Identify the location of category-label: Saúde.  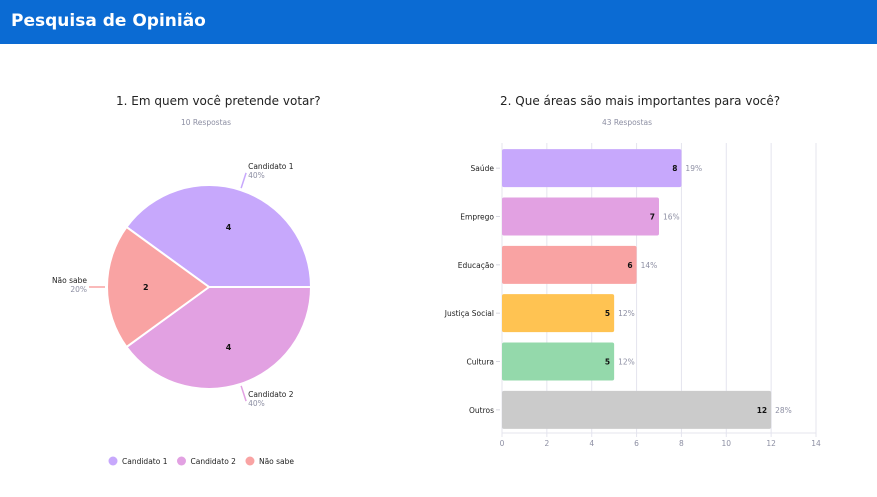
(483, 168).